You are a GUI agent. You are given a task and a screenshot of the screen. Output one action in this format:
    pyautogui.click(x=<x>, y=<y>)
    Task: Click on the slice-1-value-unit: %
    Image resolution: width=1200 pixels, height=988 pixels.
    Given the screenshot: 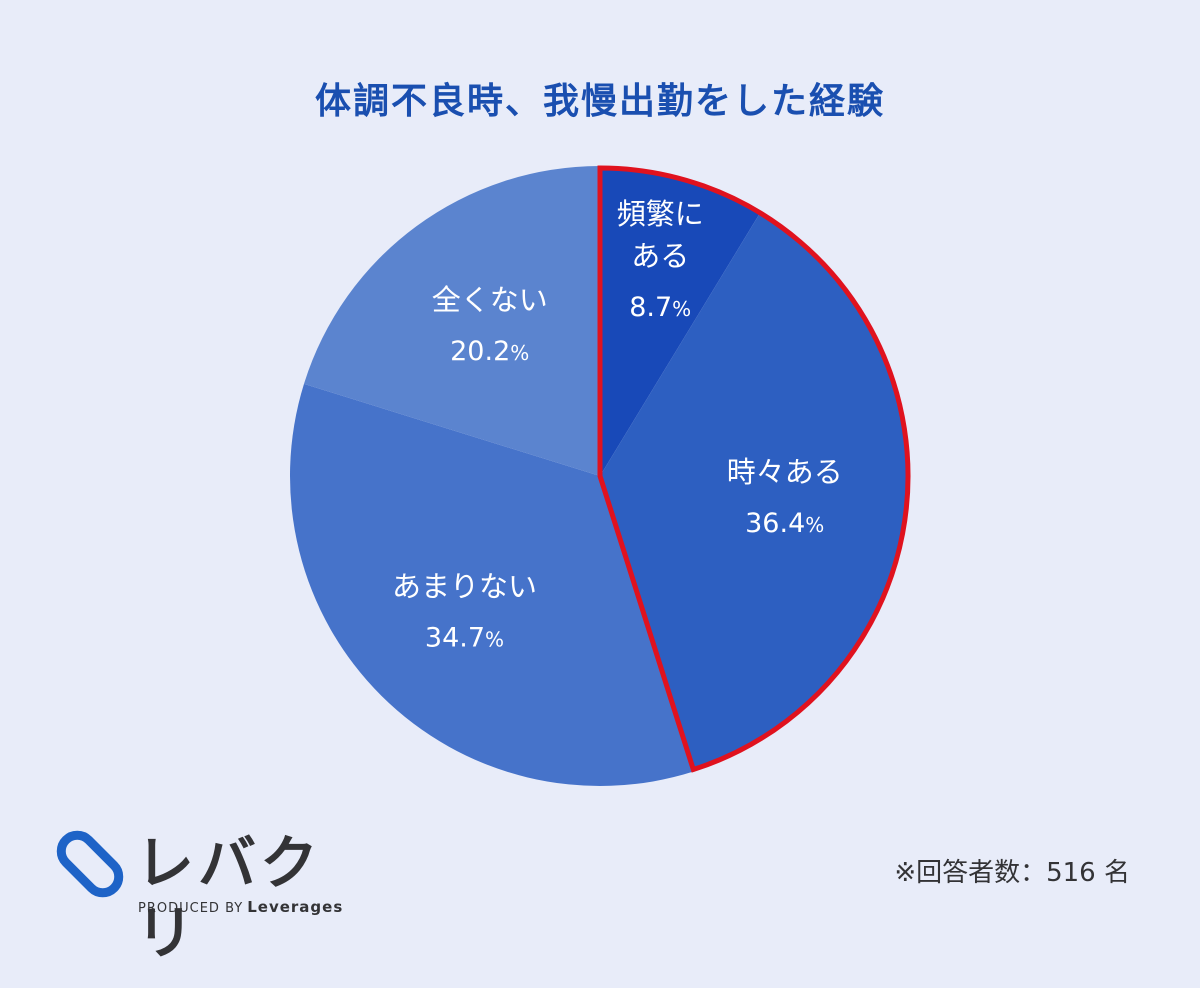 What is the action you would take?
    pyautogui.click(x=681, y=309)
    